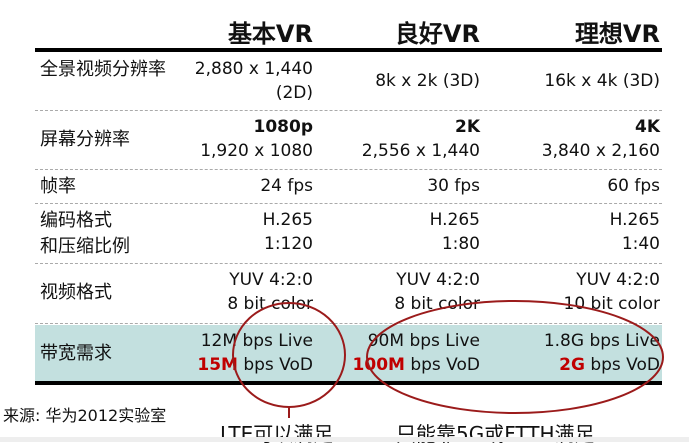 This screenshot has width=689, height=447. What do you see at coordinates (253, 69) in the screenshot?
I see `cell-line: 2,880 x 1,440` at bounding box center [253, 69].